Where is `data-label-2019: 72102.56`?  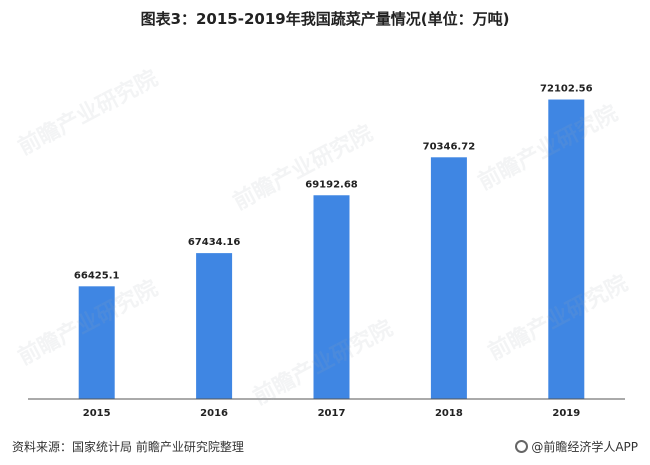
data-label-2019: 72102.56 is located at coordinates (566, 89).